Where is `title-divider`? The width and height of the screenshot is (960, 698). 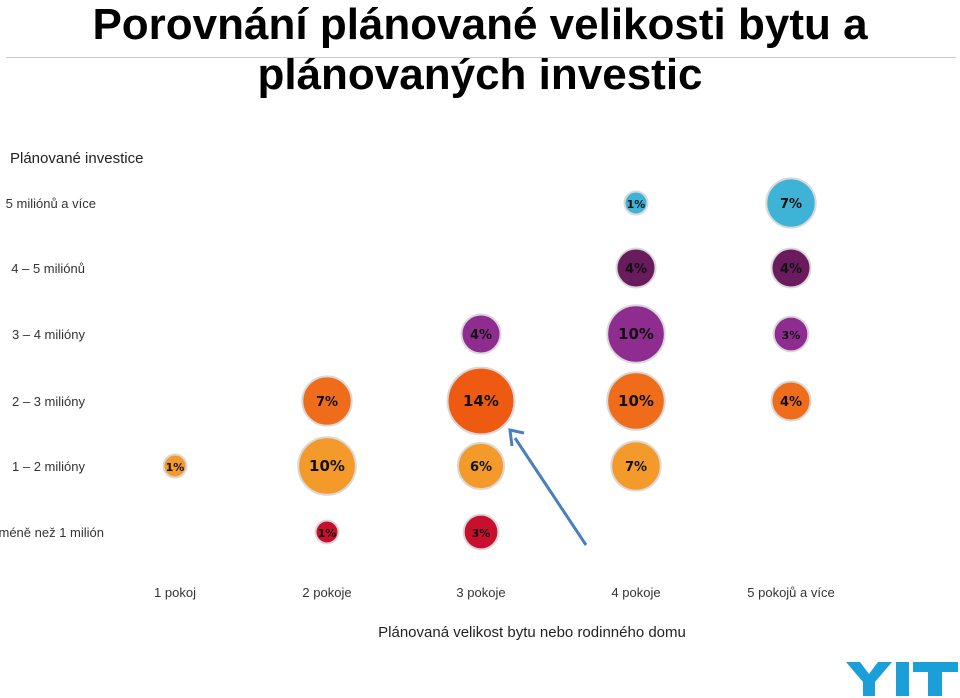
title-divider is located at coordinates (481, 57).